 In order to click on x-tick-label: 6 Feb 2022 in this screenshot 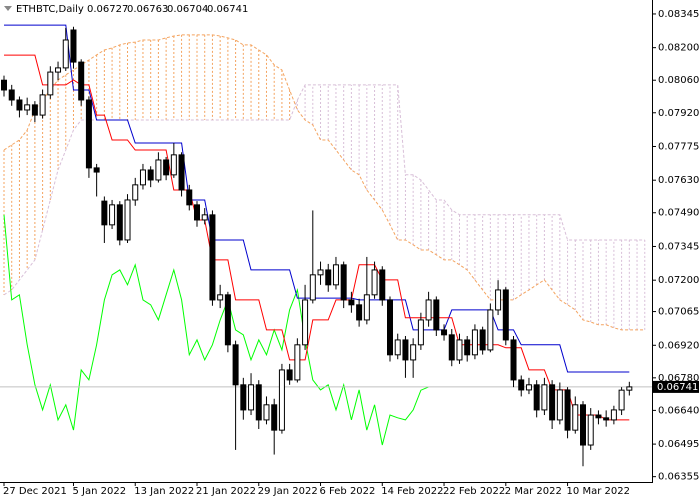, I will do `click(348, 491)`.